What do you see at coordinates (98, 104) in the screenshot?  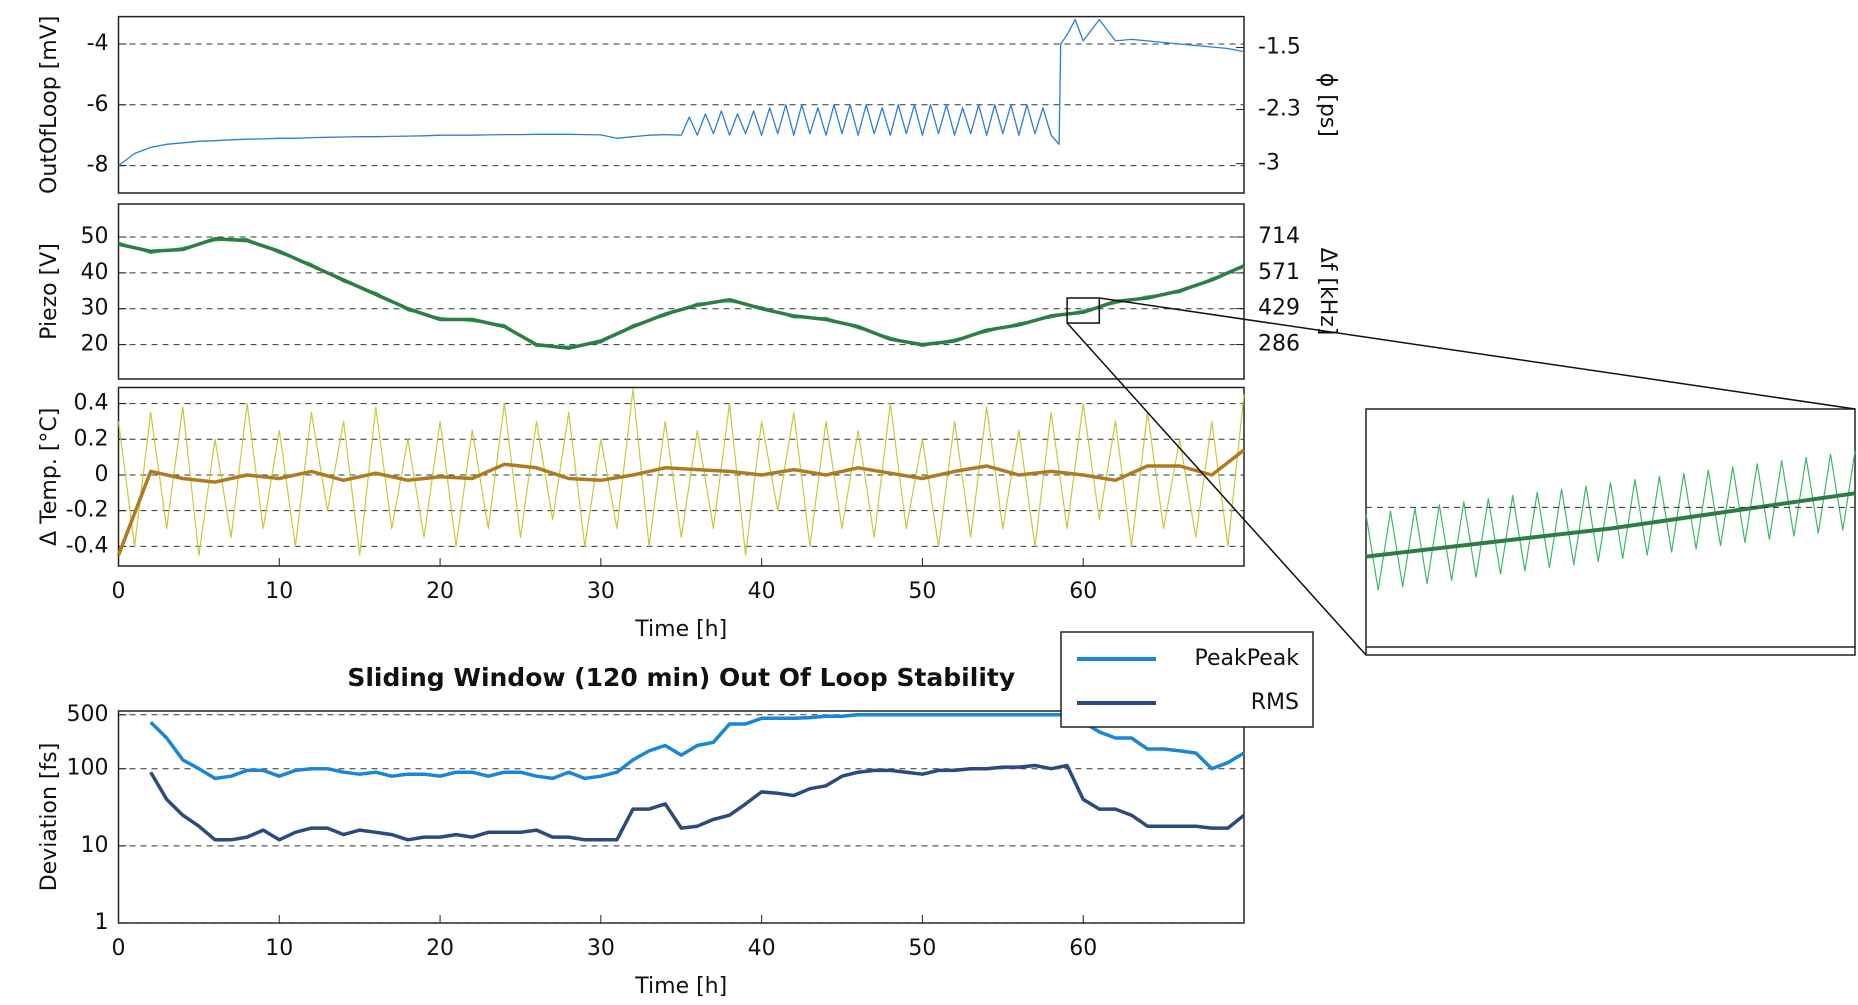 I see `y-tick-label: -6` at bounding box center [98, 104].